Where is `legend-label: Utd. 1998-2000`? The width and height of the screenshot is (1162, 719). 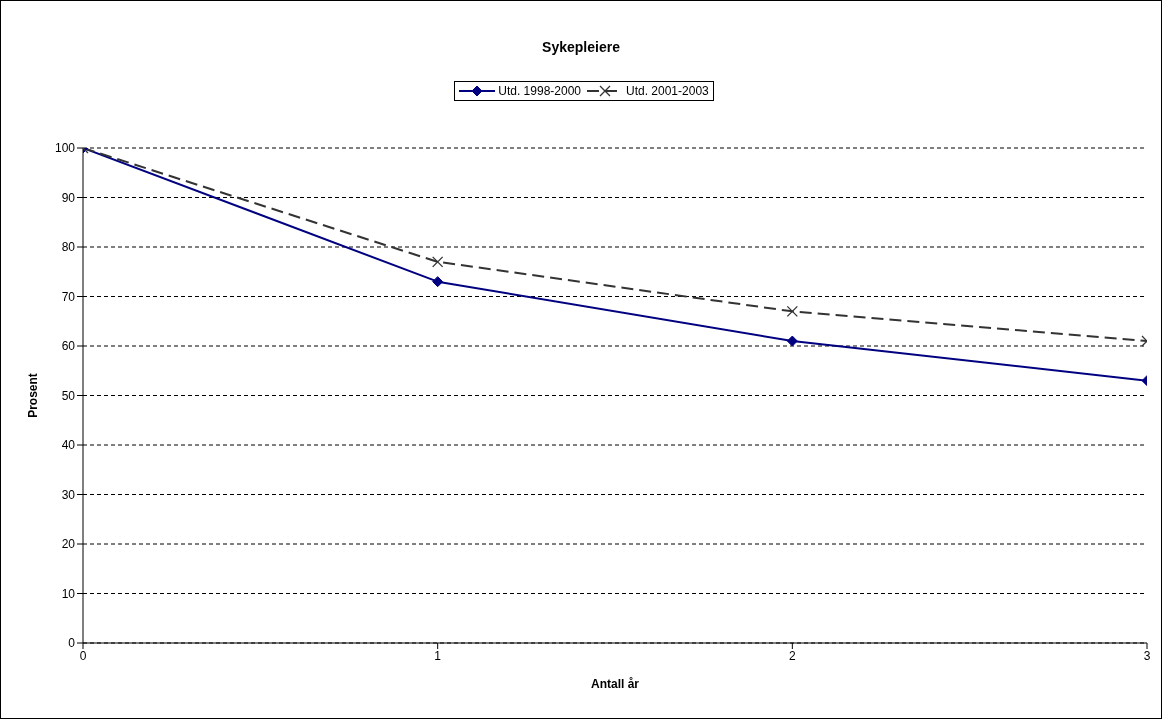
legend-label: Utd. 1998-2000 is located at coordinates (539, 91).